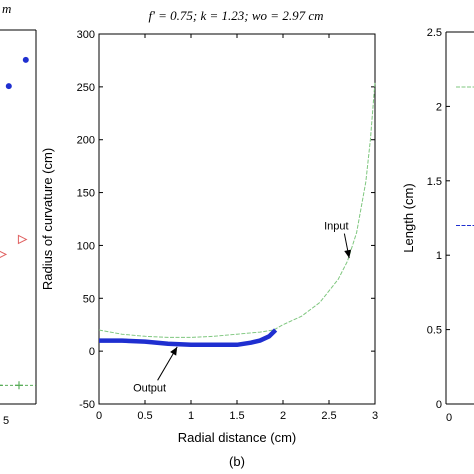  What do you see at coordinates (144, 416) in the screenshot?
I see `x-tick-label: 0.5` at bounding box center [144, 416].